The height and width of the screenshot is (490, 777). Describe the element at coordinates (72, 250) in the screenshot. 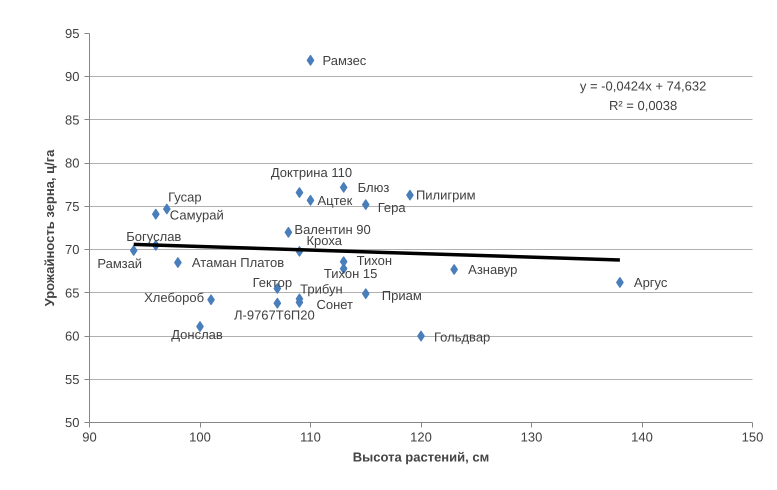

I see `y-tick-label: 70` at that location.